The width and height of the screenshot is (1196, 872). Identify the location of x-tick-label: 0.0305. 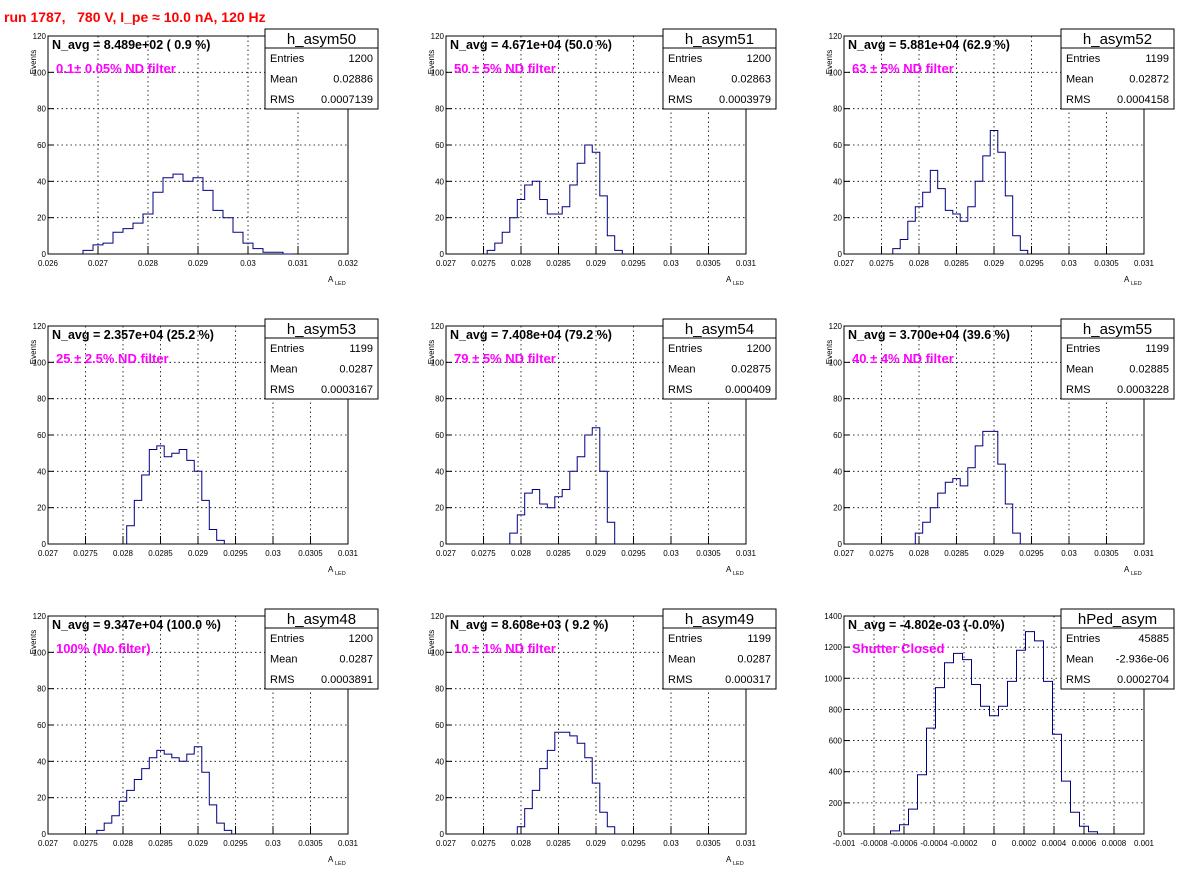
(708, 553).